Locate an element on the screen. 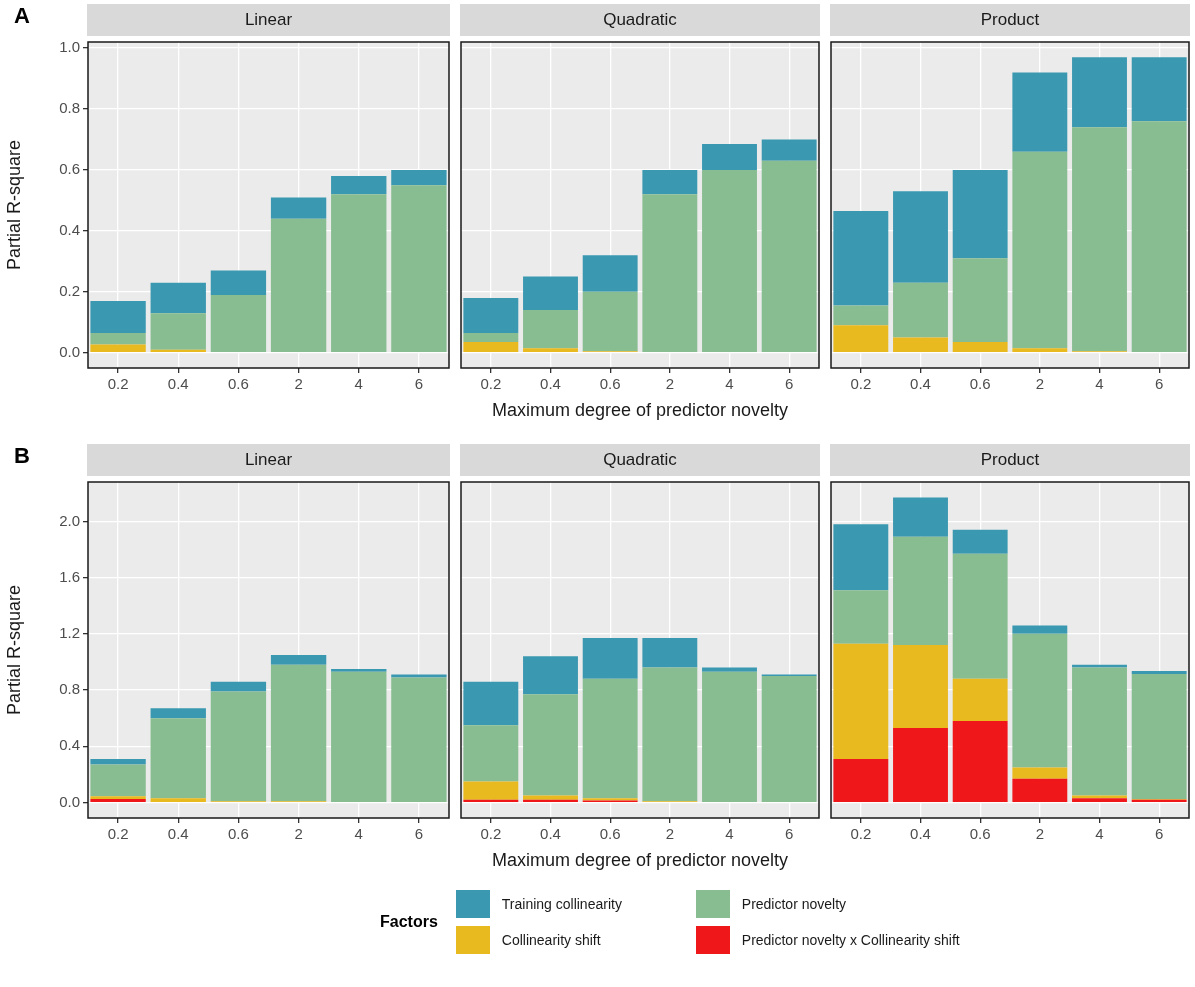 This screenshot has width=1195, height=987. legend-label: Predictor novelty is located at coordinates (794, 904).